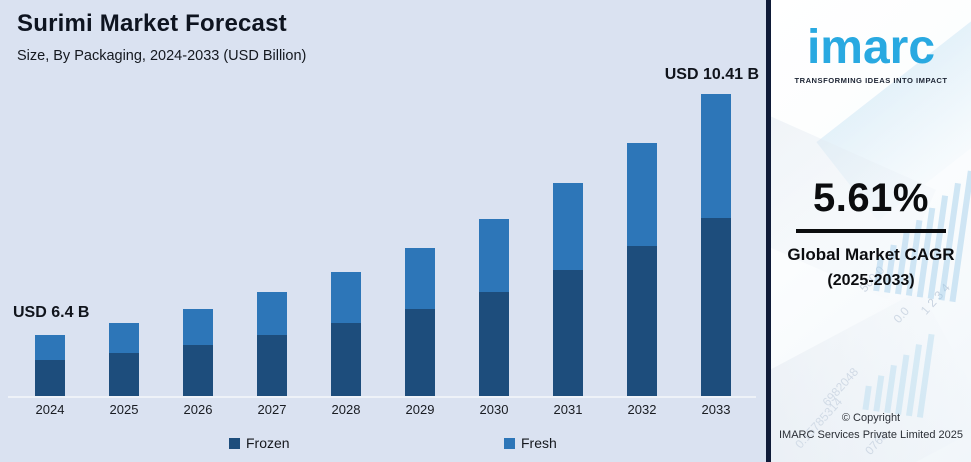 The image size is (971, 462). I want to click on bar-group-2026, so click(198, 352).